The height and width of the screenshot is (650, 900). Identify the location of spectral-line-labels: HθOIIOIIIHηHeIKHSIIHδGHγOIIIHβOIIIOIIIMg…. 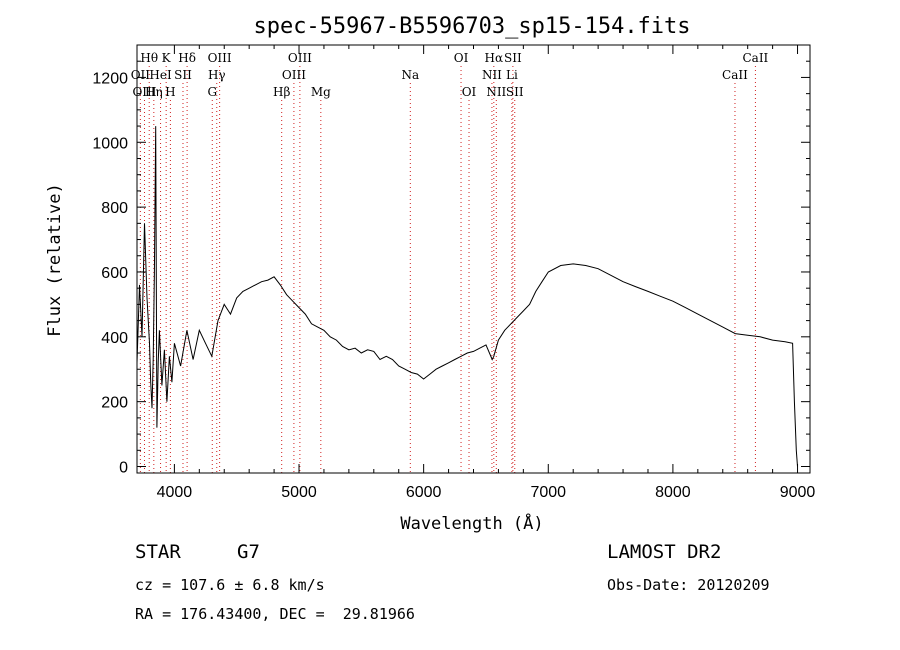
(450, 75).